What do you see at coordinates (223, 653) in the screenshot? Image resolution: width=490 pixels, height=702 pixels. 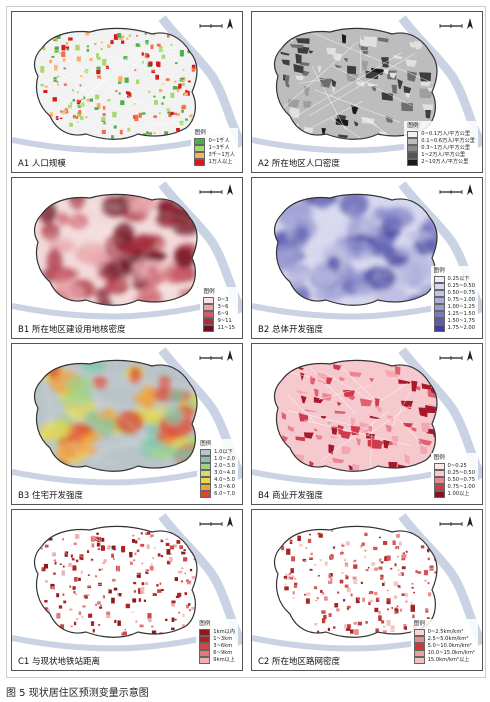 I see `legend-label: 6~9km` at bounding box center [223, 653].